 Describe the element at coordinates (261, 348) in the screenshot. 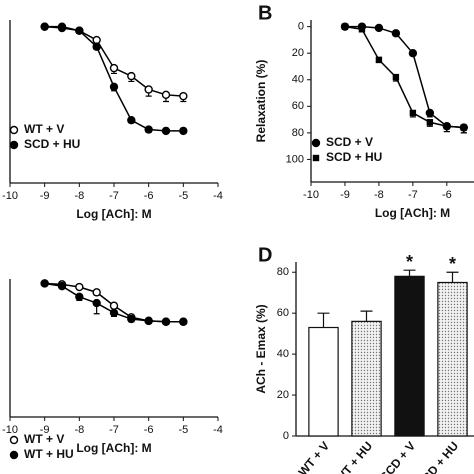

I see `y-axis-title: ACh - Emax (%)` at that location.